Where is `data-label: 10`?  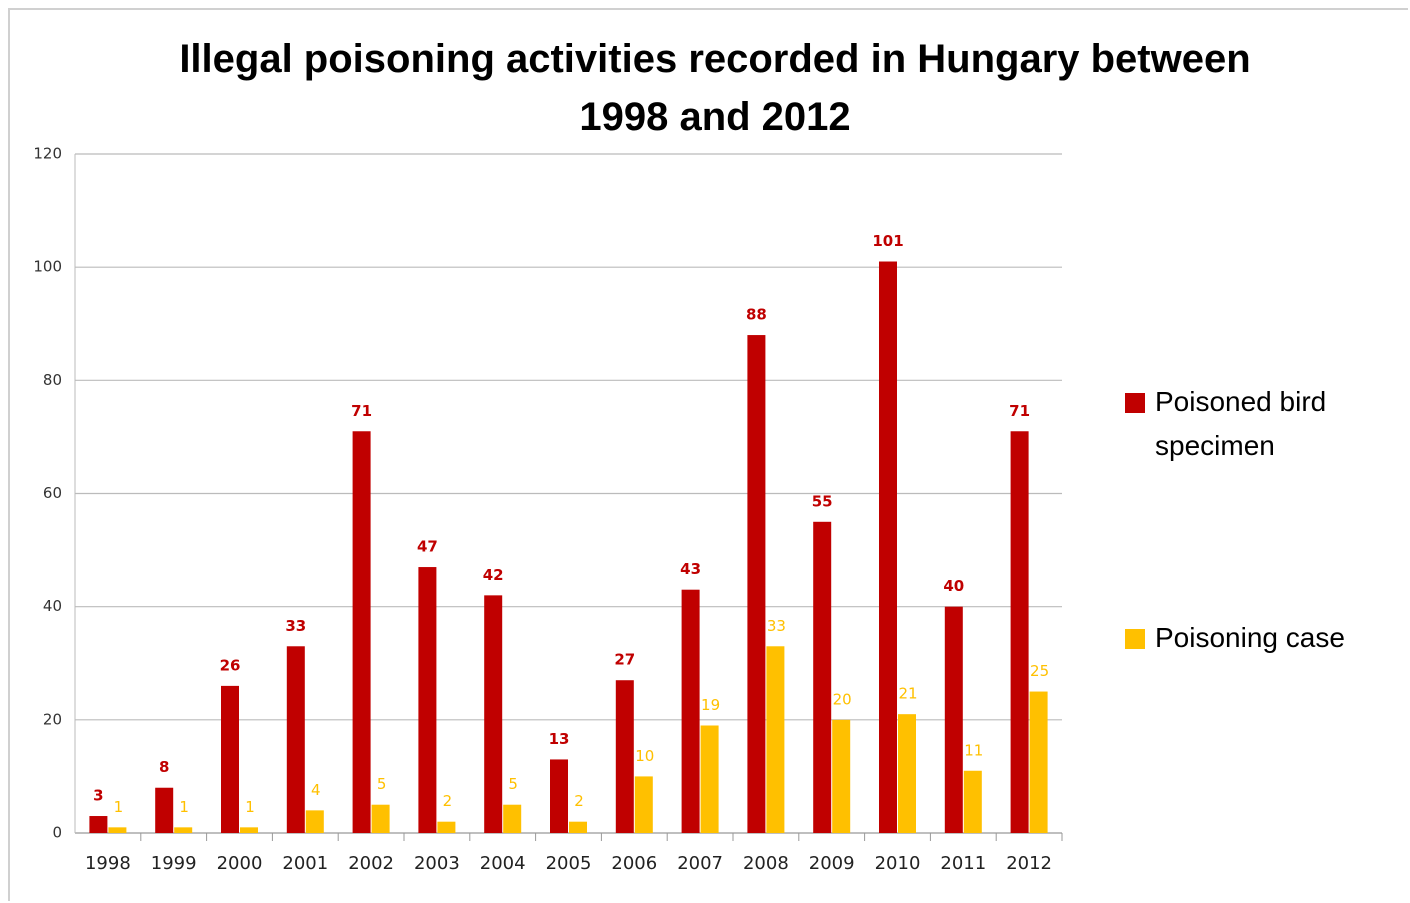 data-label: 10 is located at coordinates (644, 756).